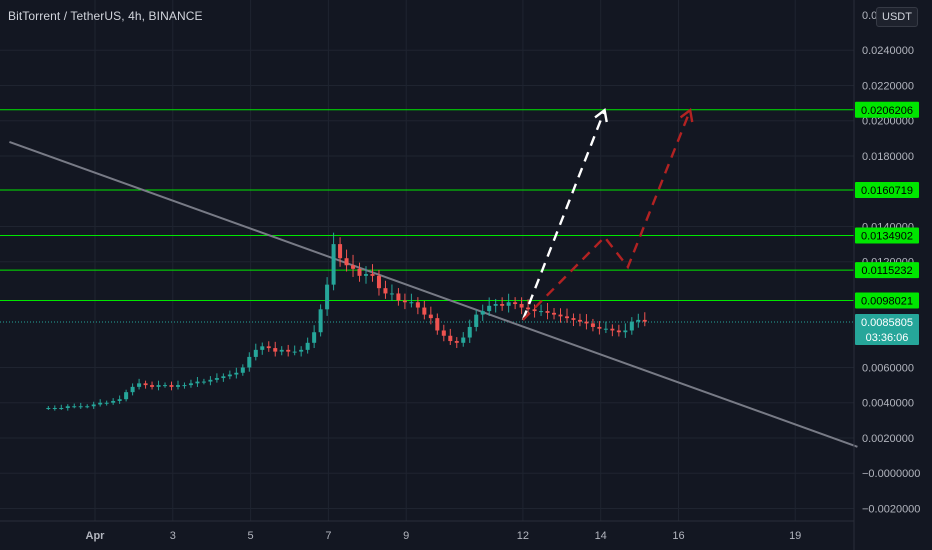 This screenshot has height=550, width=932. I want to click on price-tick-label: −0.0000000, so click(891, 474).